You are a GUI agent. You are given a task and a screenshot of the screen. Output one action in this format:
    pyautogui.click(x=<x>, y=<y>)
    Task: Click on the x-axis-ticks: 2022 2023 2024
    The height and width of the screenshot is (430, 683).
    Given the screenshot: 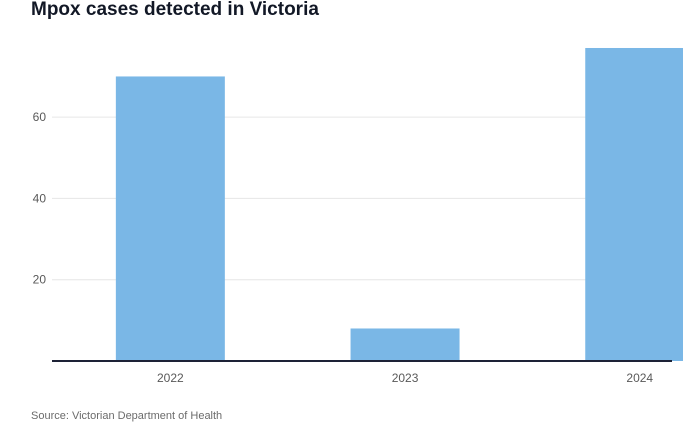 What is the action you would take?
    pyautogui.click(x=405, y=378)
    